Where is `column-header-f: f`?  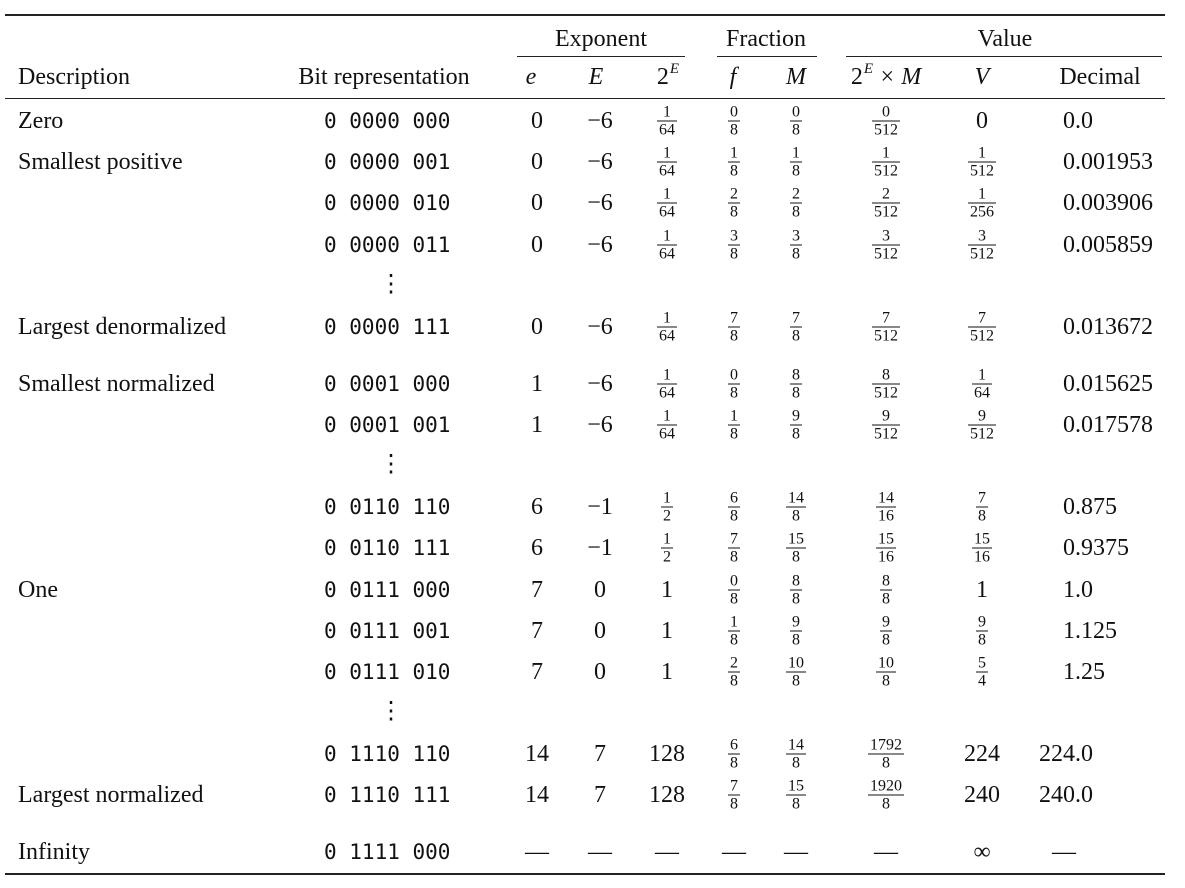 column-header-f: f is located at coordinates (733, 77).